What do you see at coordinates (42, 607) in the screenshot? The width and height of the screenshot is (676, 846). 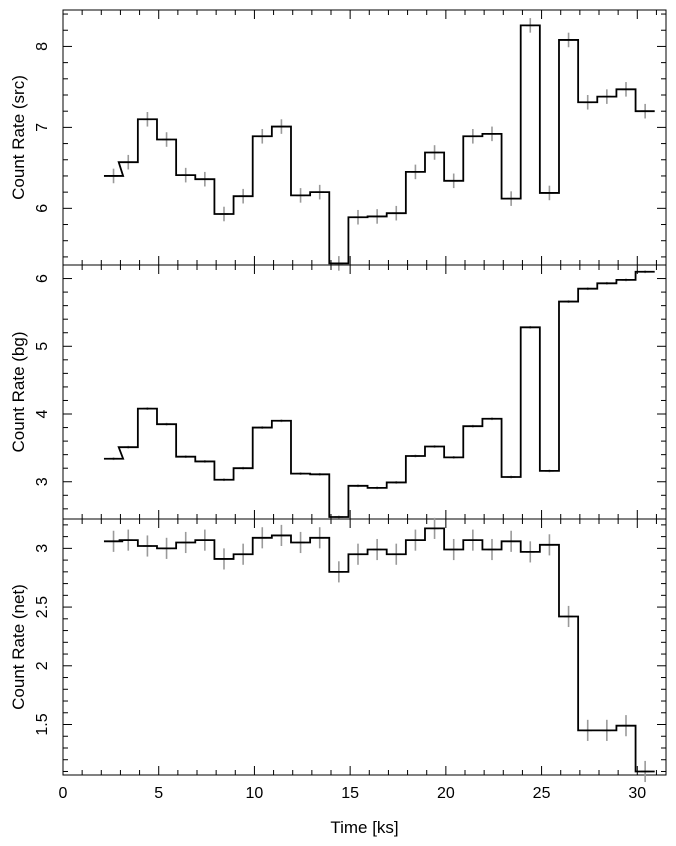 I see `y-tick-label: 2.5` at bounding box center [42, 607].